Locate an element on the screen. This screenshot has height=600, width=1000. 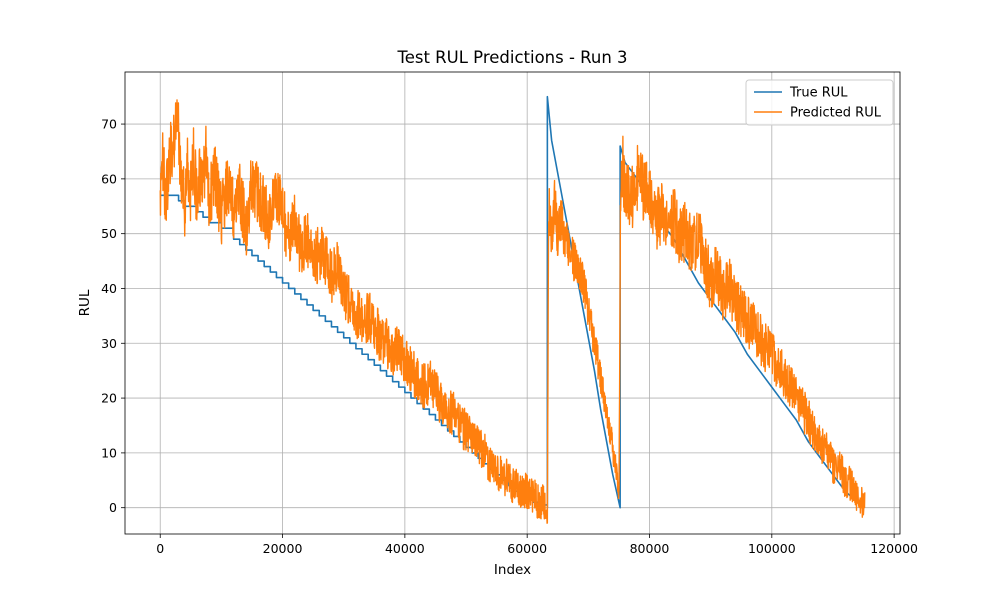
x-tick-label: 100000 is located at coordinates (772, 548).